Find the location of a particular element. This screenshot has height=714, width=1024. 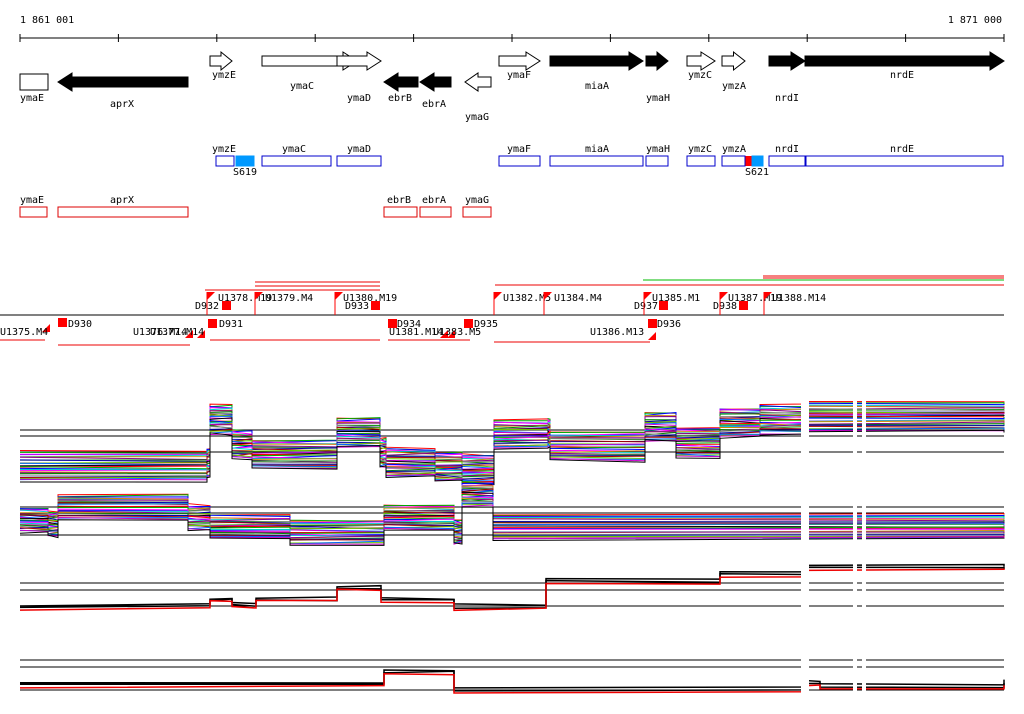

gene-label: ymaF is located at coordinates (519, 75).